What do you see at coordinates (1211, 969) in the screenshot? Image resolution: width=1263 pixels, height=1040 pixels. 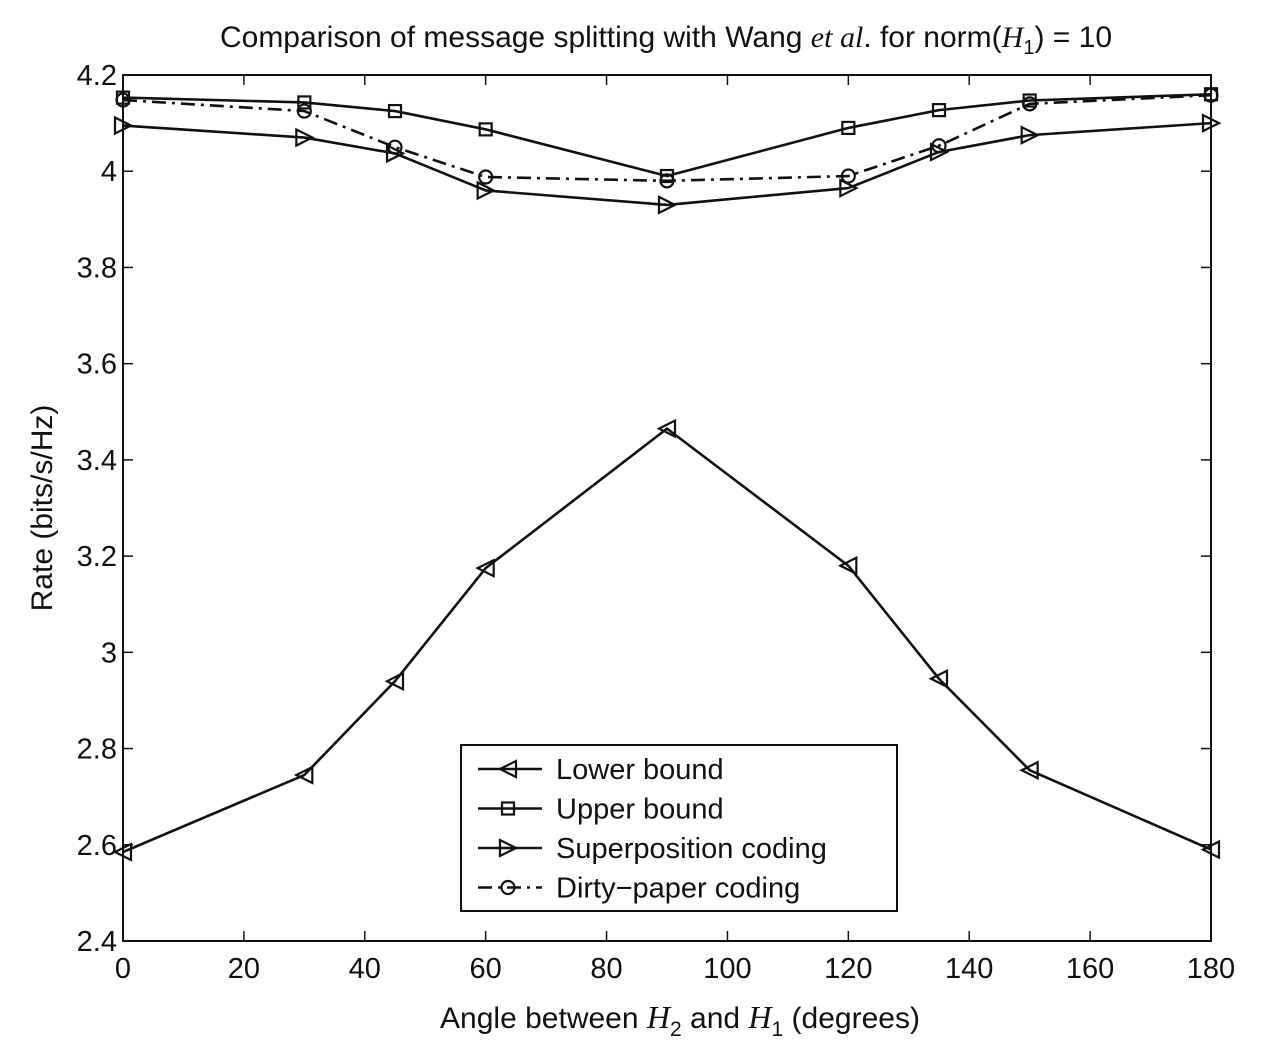 I see `x-tick-label: 180` at bounding box center [1211, 969].